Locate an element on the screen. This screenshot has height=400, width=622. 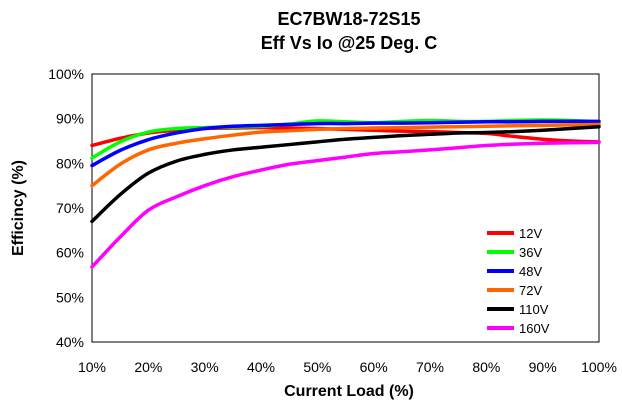
series-line-72v is located at coordinates (345, 155).